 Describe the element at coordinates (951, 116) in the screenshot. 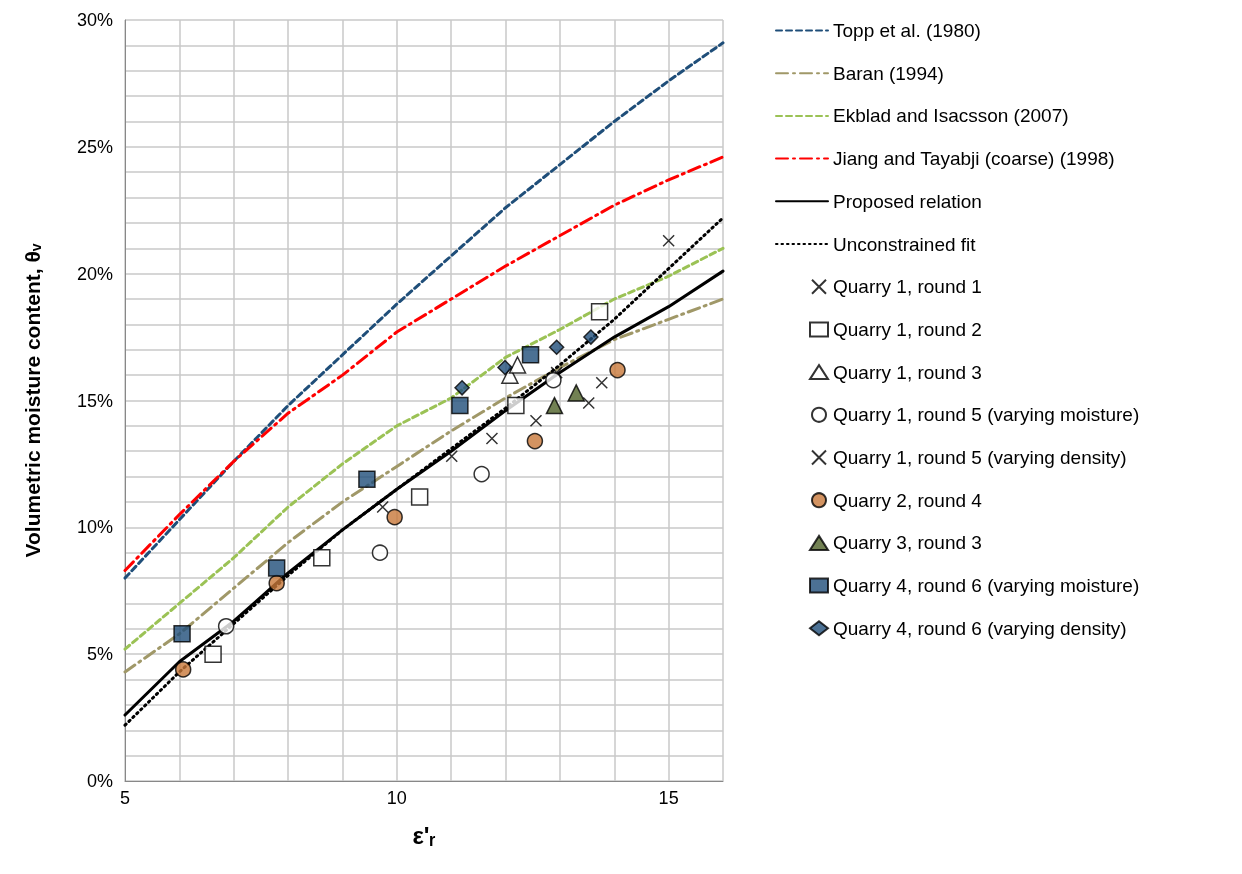

I see `legend-label: Ekblad and Isacsson (2007)` at that location.